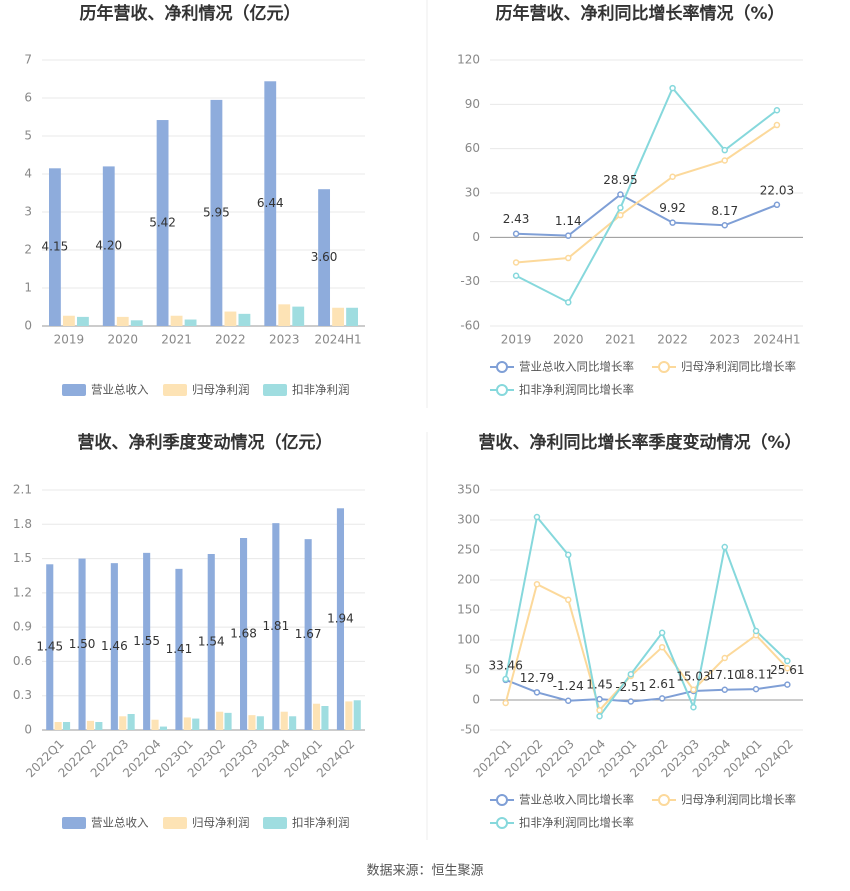  What do you see at coordinates (22, 695) in the screenshot?
I see `y-tick-label: 0.3` at bounding box center [22, 695].